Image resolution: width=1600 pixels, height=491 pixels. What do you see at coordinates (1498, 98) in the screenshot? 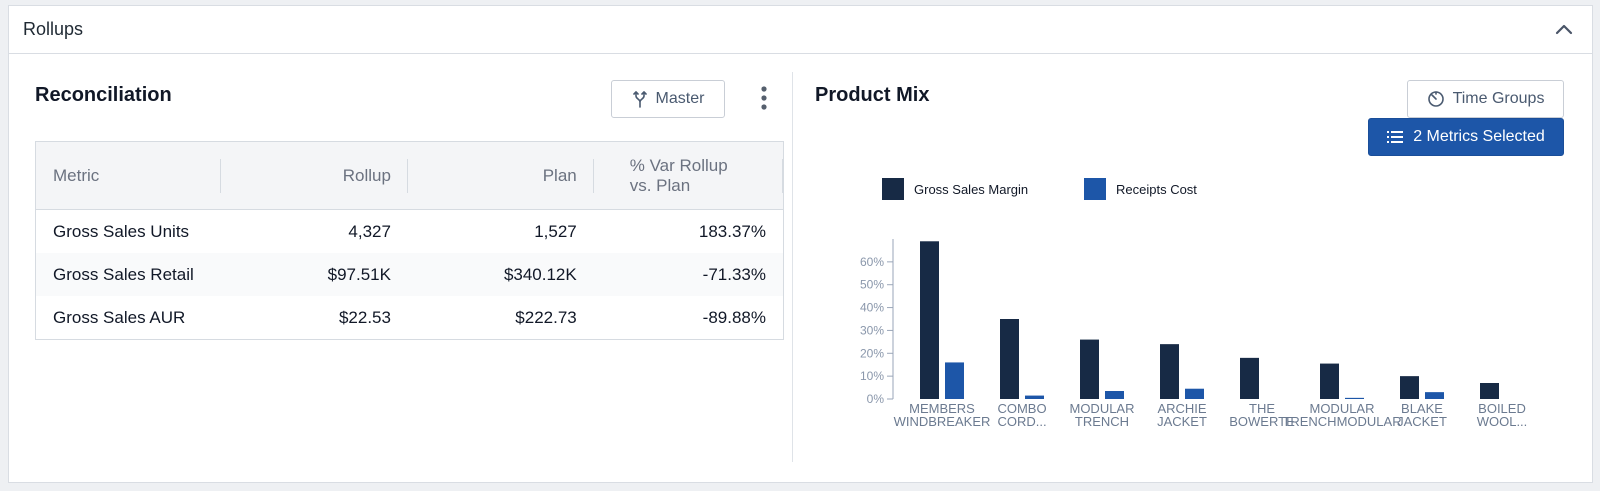
I see `time-groups-label: Time Groups` at bounding box center [1498, 98].